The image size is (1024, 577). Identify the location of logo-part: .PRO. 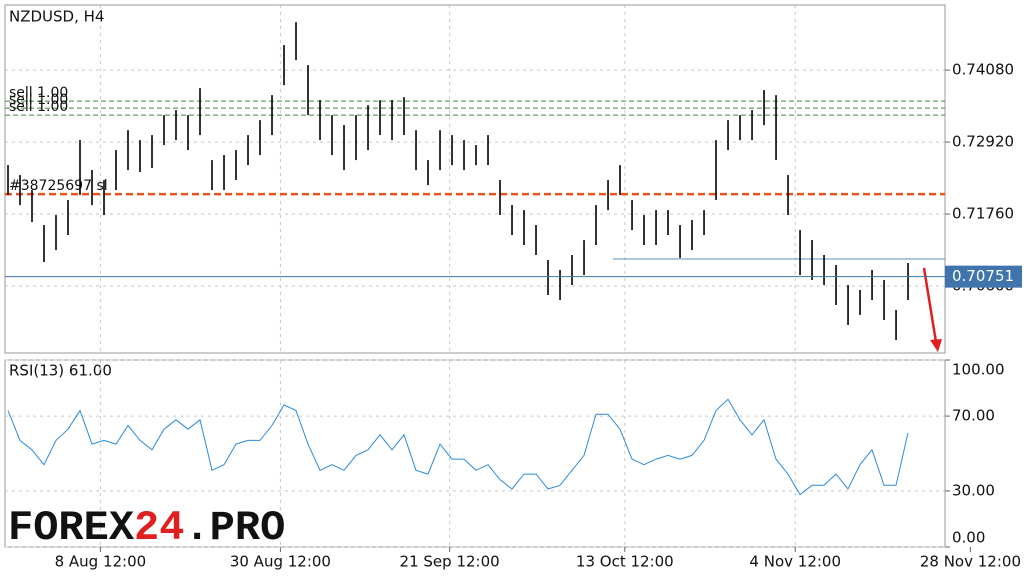
(234, 528).